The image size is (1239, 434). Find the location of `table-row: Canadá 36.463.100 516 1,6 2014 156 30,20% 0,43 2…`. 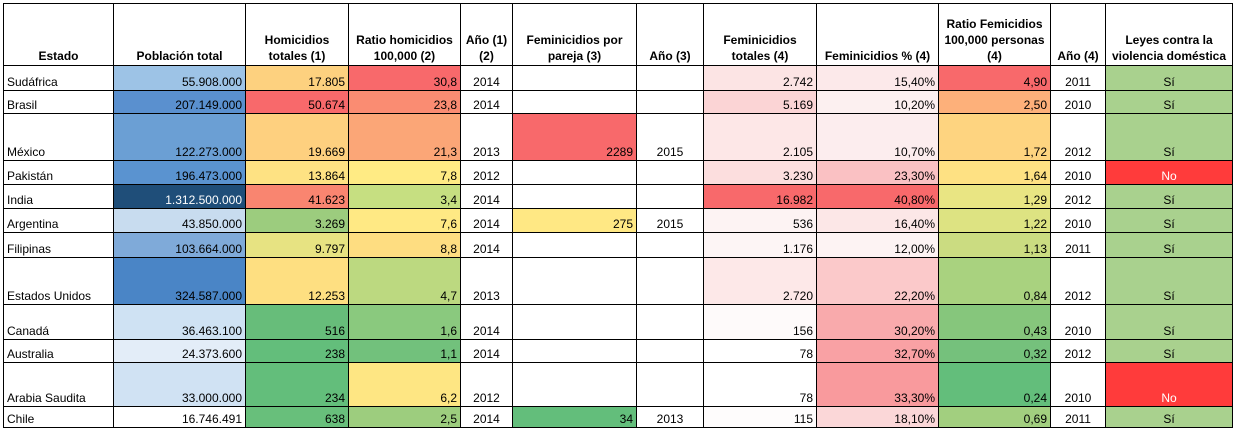

table-row: Canadá 36.463.100 516 1,6 2014 156 30,20% 0,43 2… is located at coordinates (618, 322).